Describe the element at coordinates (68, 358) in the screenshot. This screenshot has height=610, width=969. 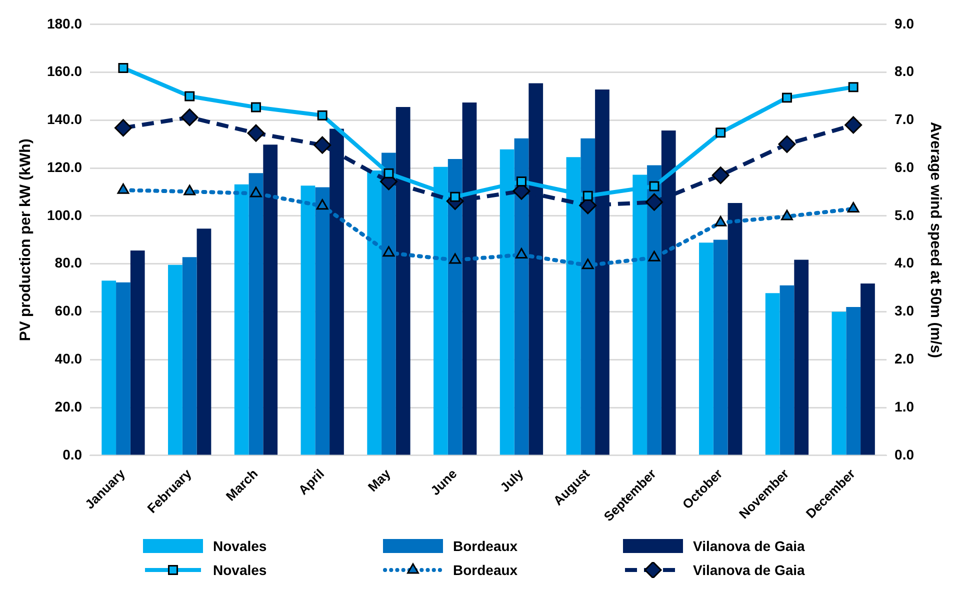
I see `y-tick-label: 40.0` at that location.